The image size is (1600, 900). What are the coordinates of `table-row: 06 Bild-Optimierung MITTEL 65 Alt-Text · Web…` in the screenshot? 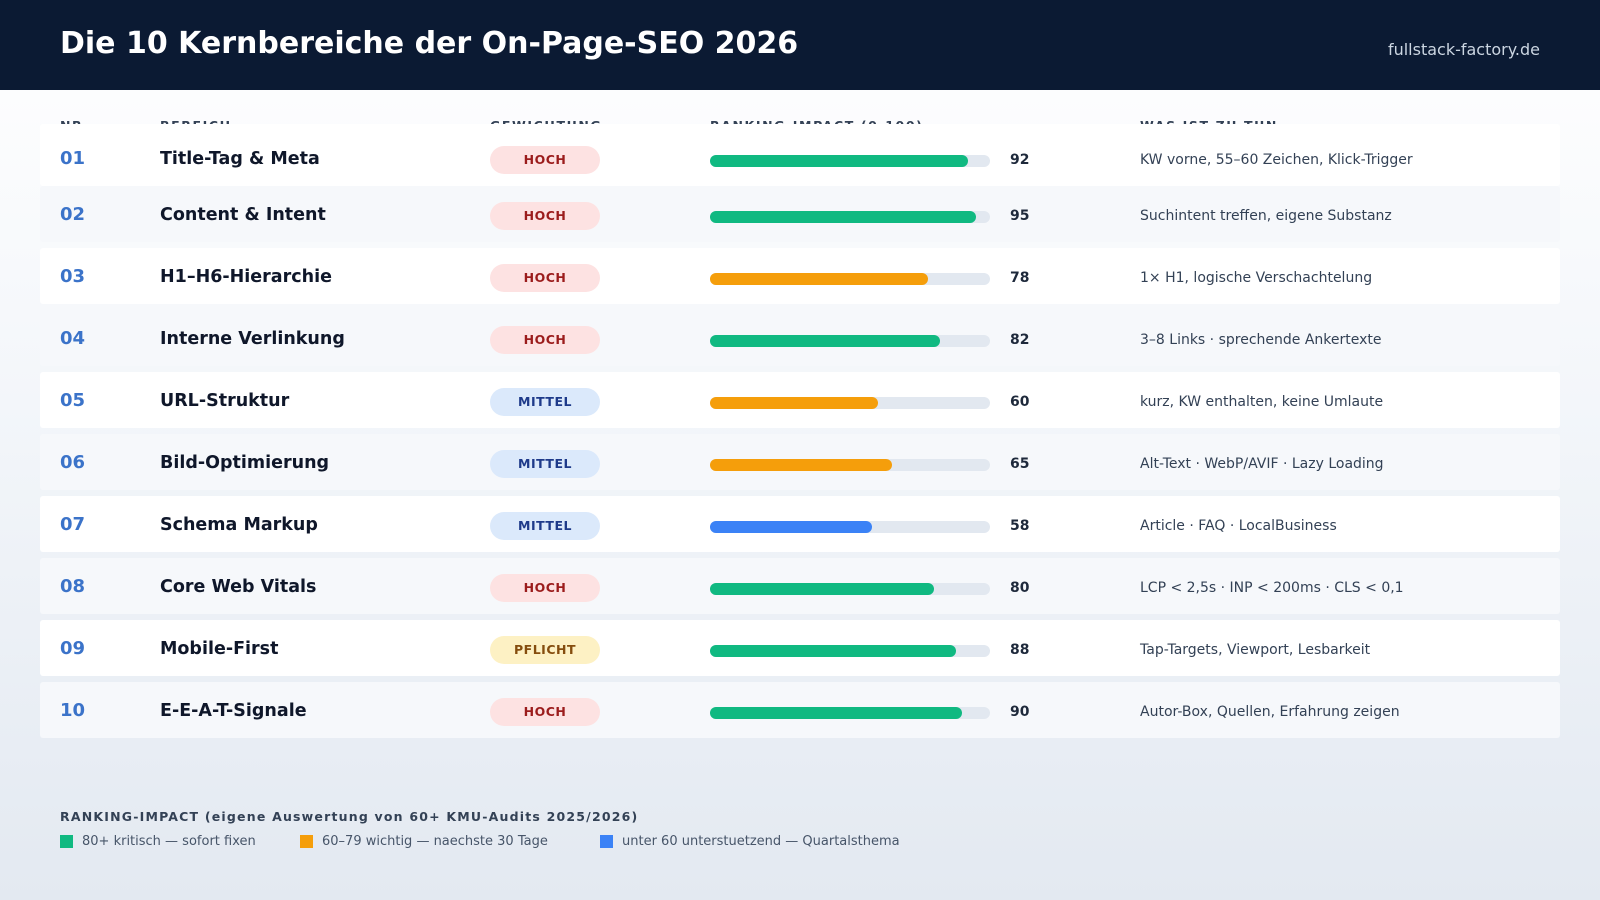 It's located at (800, 462).